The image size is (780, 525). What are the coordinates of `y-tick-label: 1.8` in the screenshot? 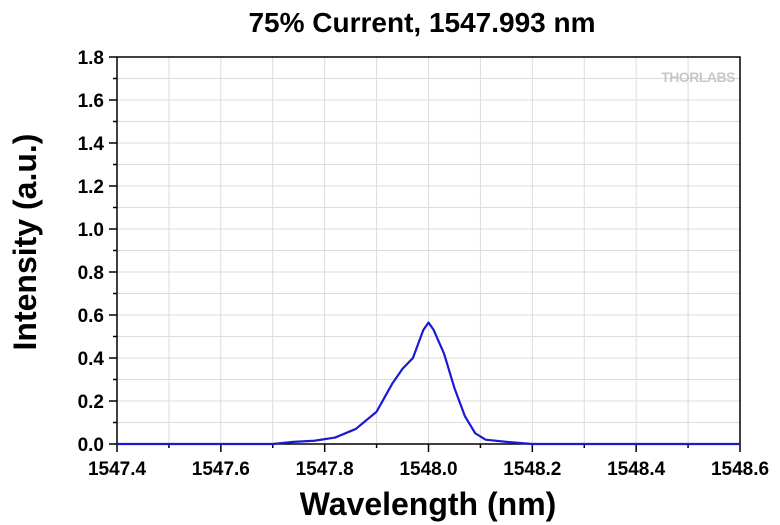 It's located at (91, 58).